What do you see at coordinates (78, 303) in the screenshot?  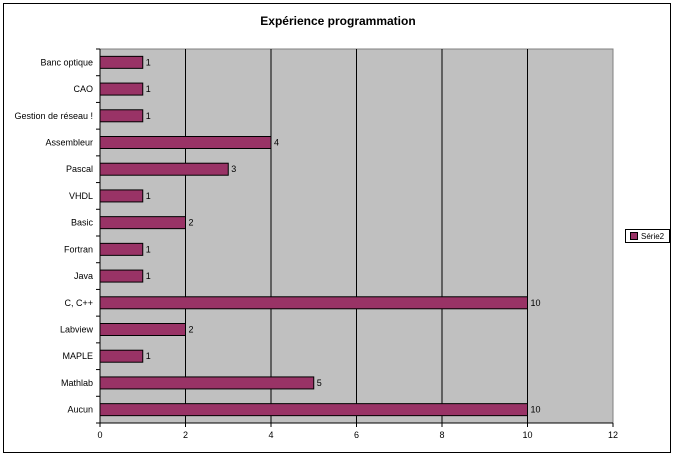 I see `category-label: C, C++` at bounding box center [78, 303].